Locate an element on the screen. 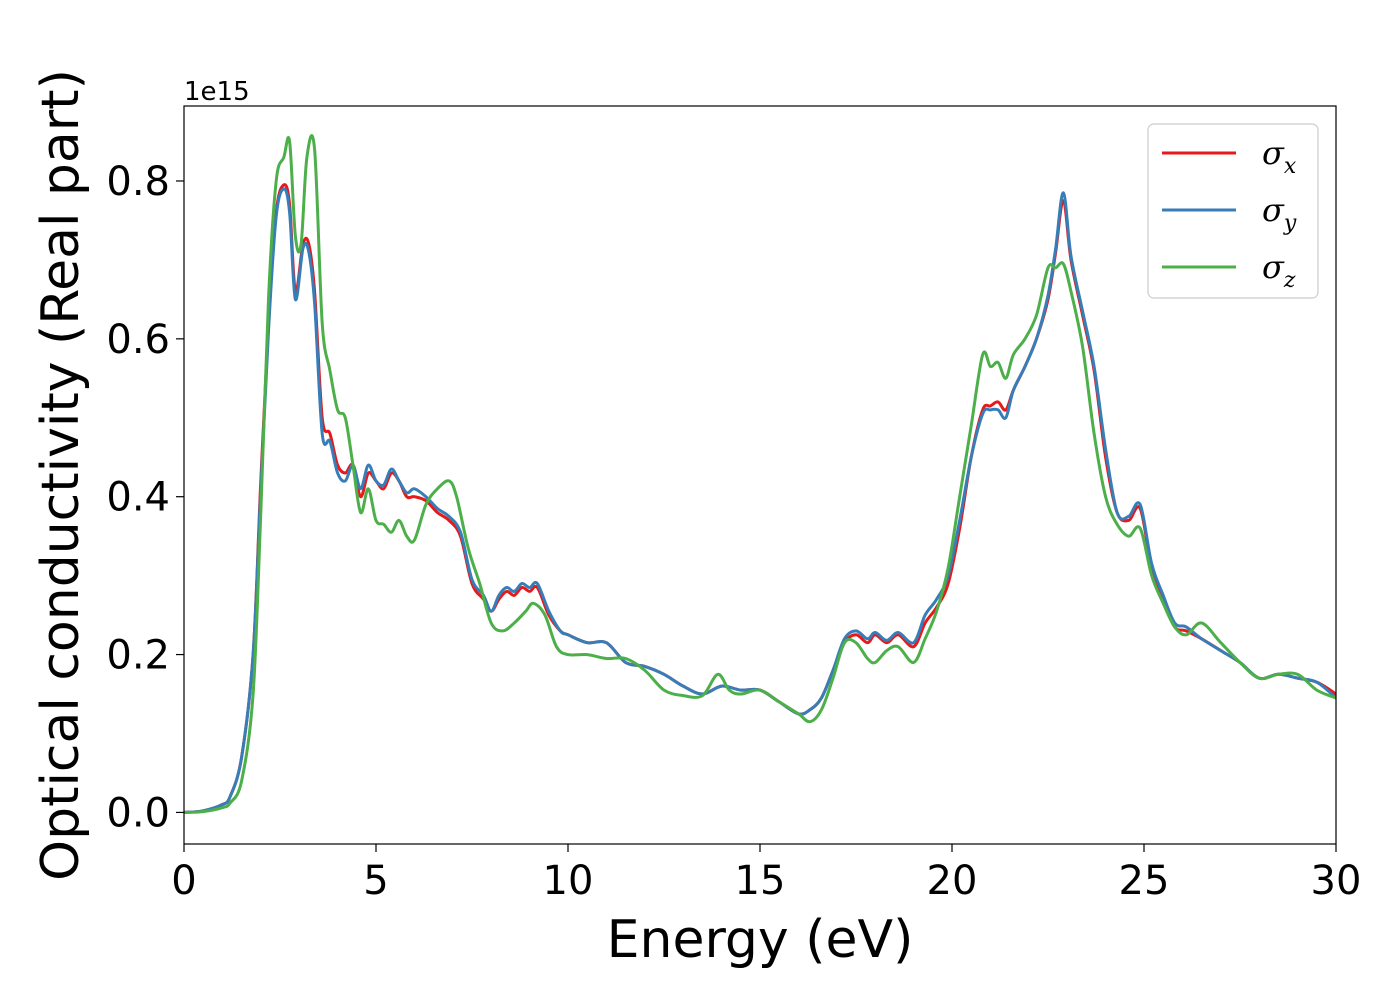 The height and width of the screenshot is (1000, 1400). y-tick-label: 0.8 is located at coordinates (138, 182).